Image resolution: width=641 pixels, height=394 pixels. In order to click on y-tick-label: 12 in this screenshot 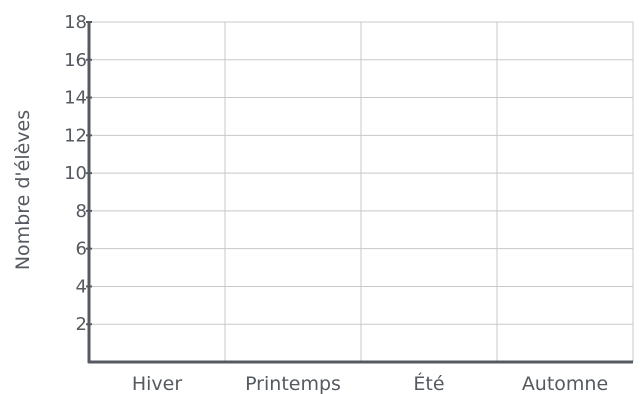, I will do `click(75, 135)`.